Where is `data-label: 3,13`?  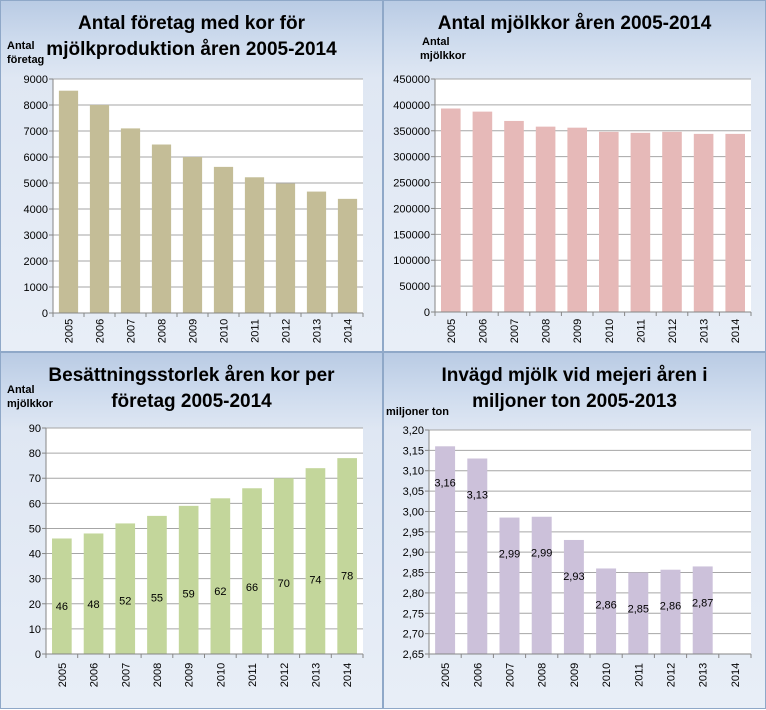 data-label: 3,13 is located at coordinates (477, 496).